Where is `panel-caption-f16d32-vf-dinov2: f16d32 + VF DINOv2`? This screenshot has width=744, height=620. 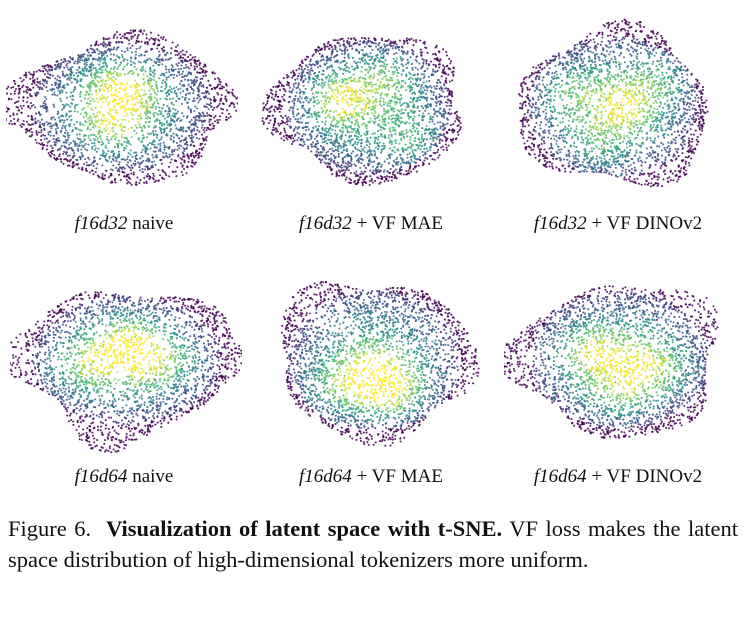
panel-caption-f16d32-vf-dinov2: f16d32 + VF DINOv2 is located at coordinates (618, 224).